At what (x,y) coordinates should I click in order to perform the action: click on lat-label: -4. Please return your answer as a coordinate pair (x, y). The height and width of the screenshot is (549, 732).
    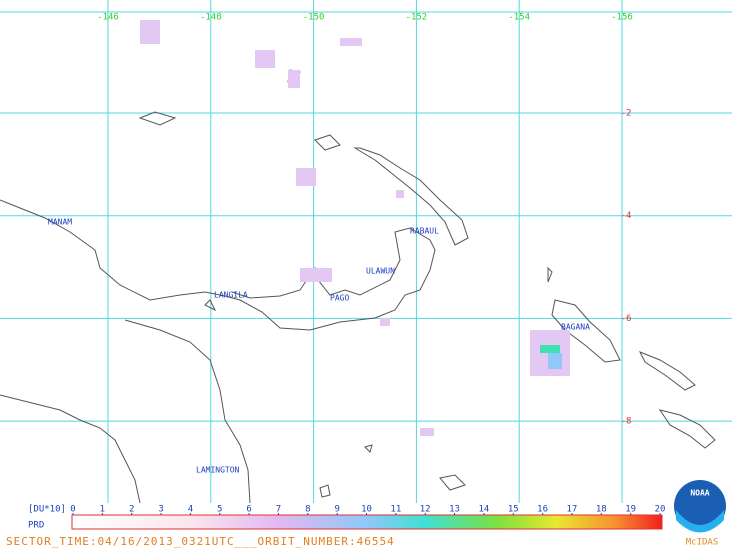
    Looking at the image, I should click on (626, 216).